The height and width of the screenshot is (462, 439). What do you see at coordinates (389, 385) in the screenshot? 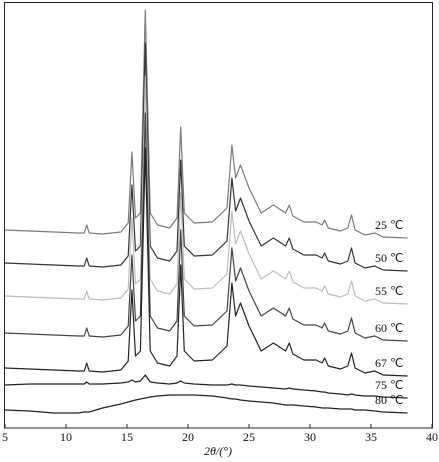
I see `trace-label: 75 ℃` at bounding box center [389, 385].